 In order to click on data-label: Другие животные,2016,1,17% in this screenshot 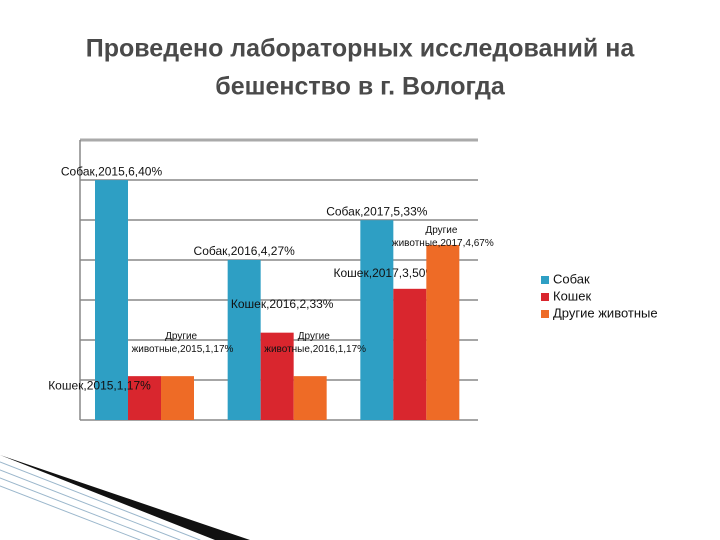, I will do `click(315, 343)`.